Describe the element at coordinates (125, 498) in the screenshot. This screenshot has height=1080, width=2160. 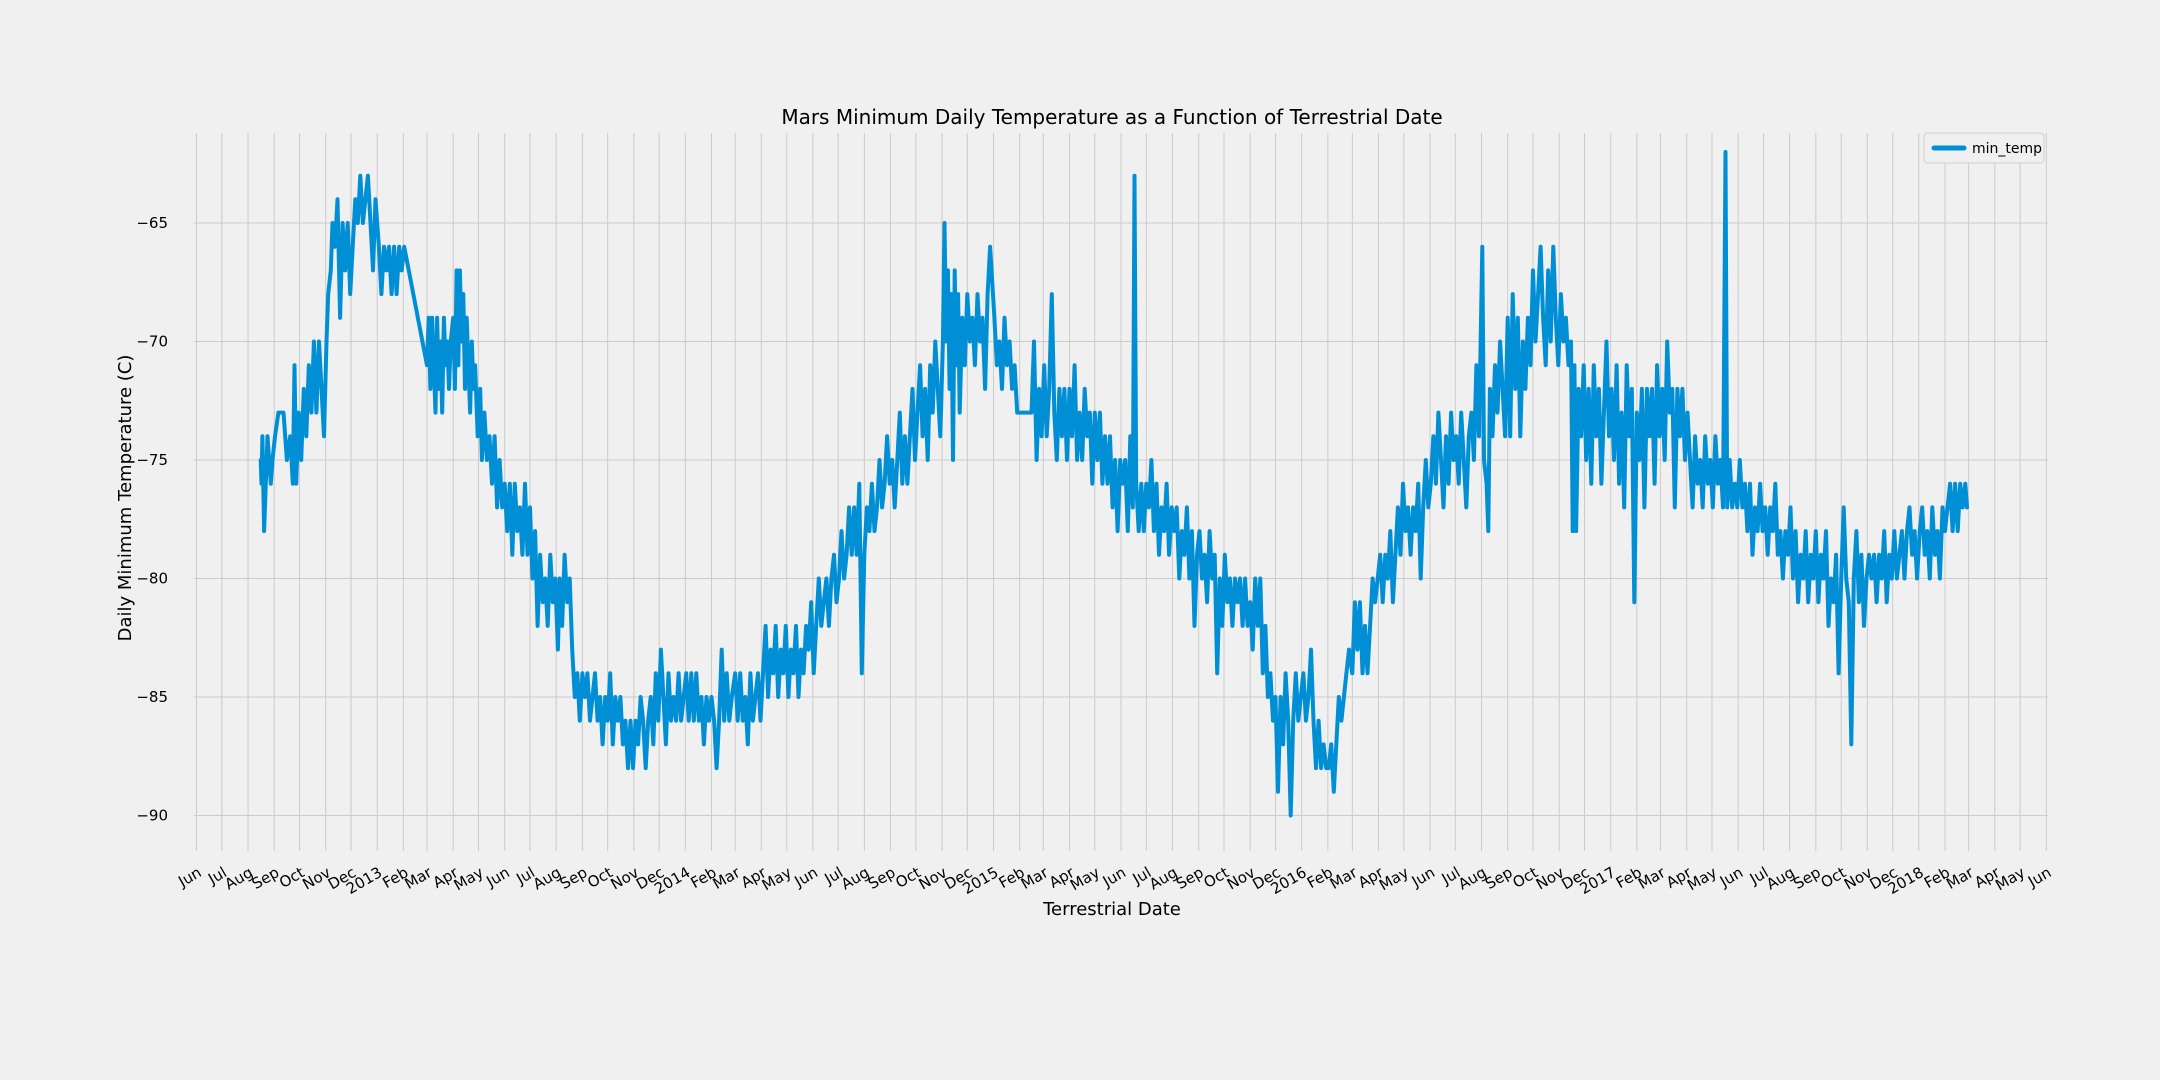
I see `y-axis-label: Daily Minimum Temperature (C)` at that location.